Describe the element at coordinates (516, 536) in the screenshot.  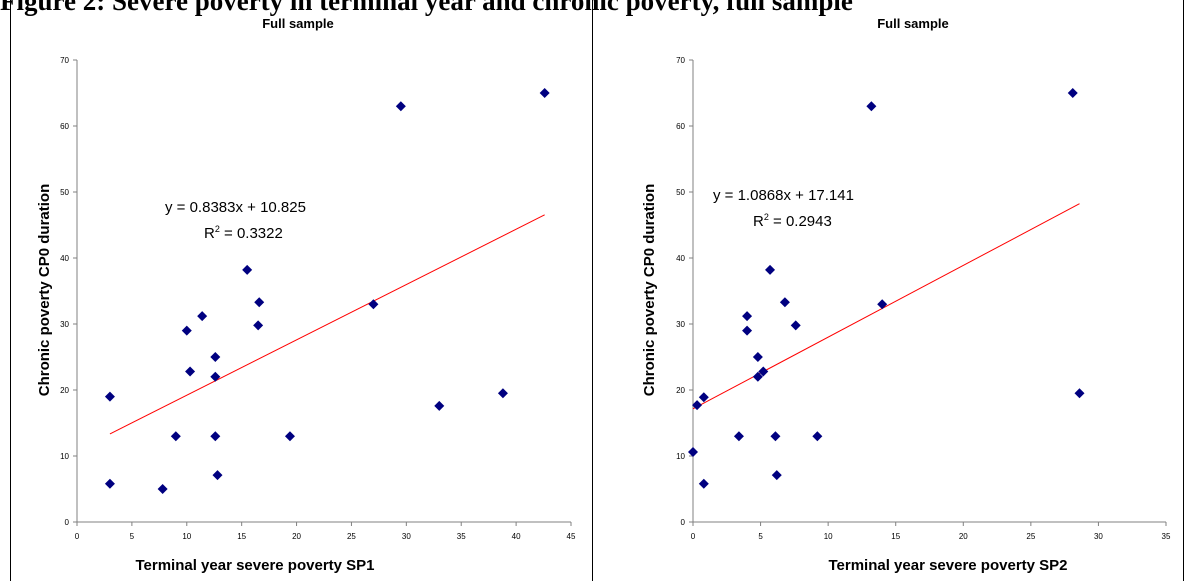
I see `x-tick-label: 40` at that location.